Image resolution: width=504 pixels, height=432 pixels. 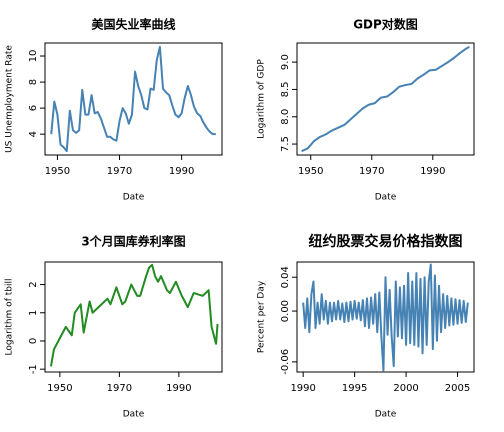 I want to click on y-tick-label: 9.0, so click(x=285, y=62).